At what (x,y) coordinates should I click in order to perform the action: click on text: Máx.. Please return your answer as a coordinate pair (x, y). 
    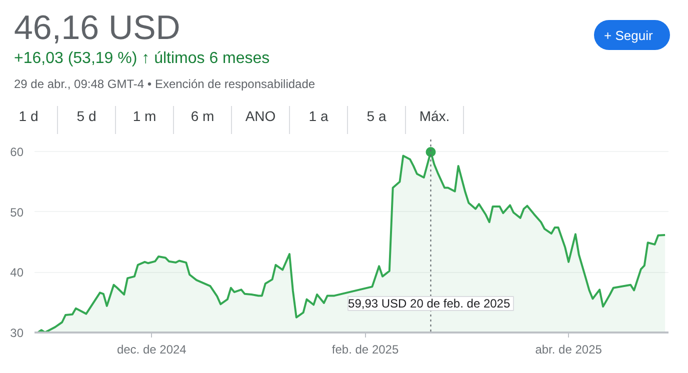
    Looking at the image, I should click on (434, 116).